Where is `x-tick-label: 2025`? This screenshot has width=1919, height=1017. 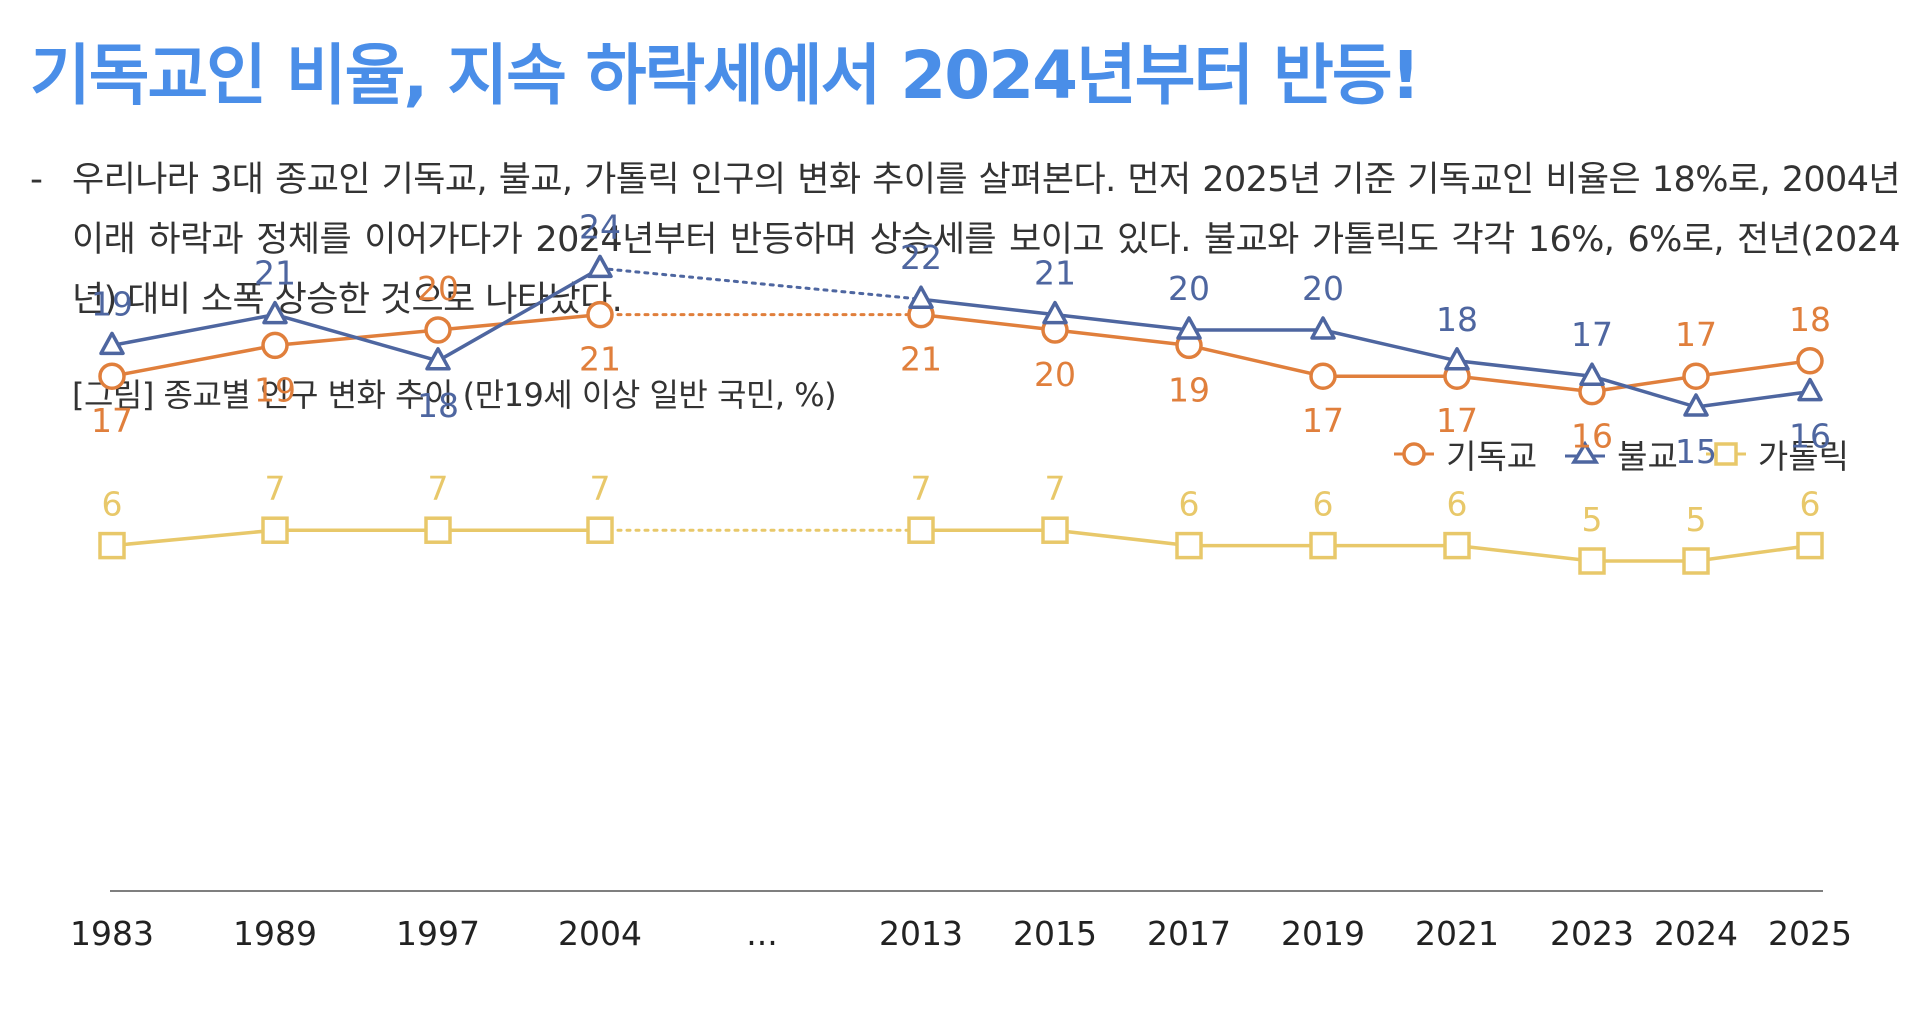 x-tick-label: 2025 is located at coordinates (1810, 933).